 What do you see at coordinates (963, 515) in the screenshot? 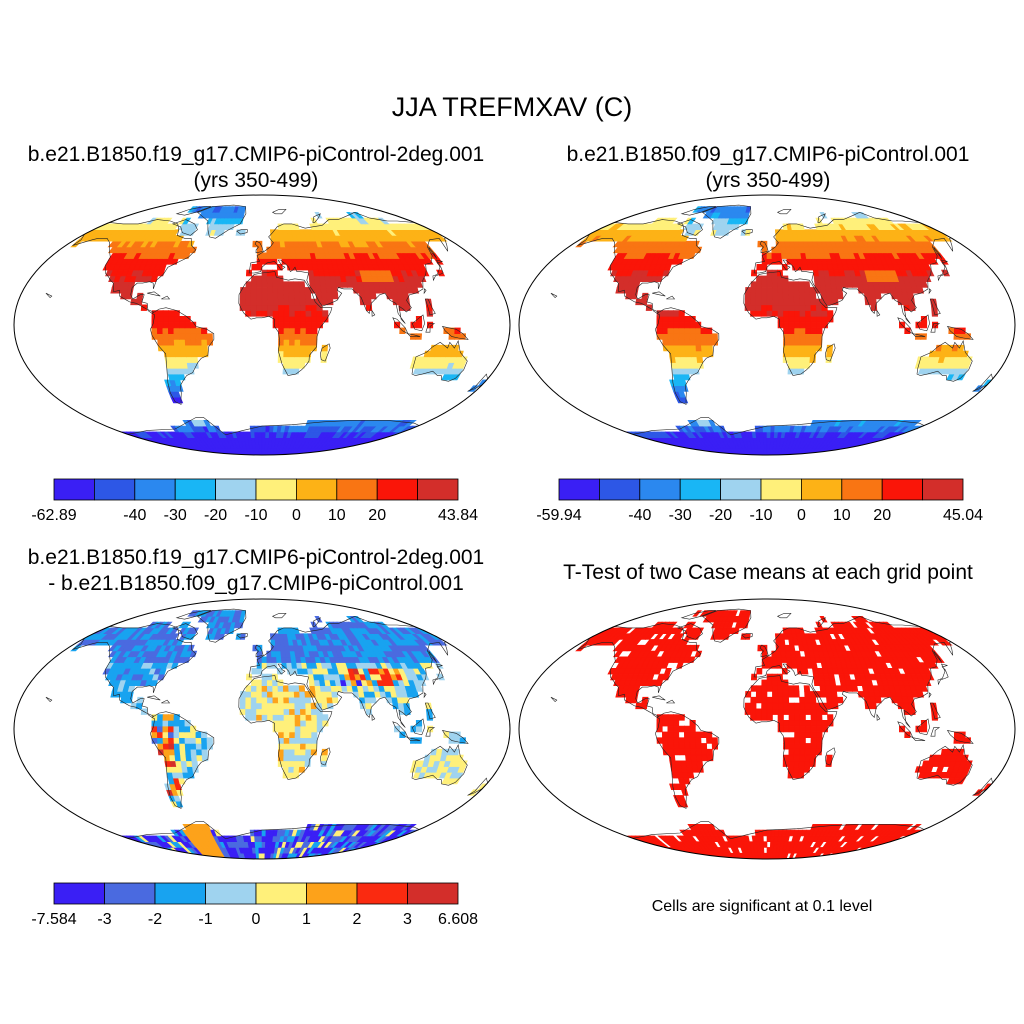
I see `colorbar-tick-label: 45.04` at bounding box center [963, 515].